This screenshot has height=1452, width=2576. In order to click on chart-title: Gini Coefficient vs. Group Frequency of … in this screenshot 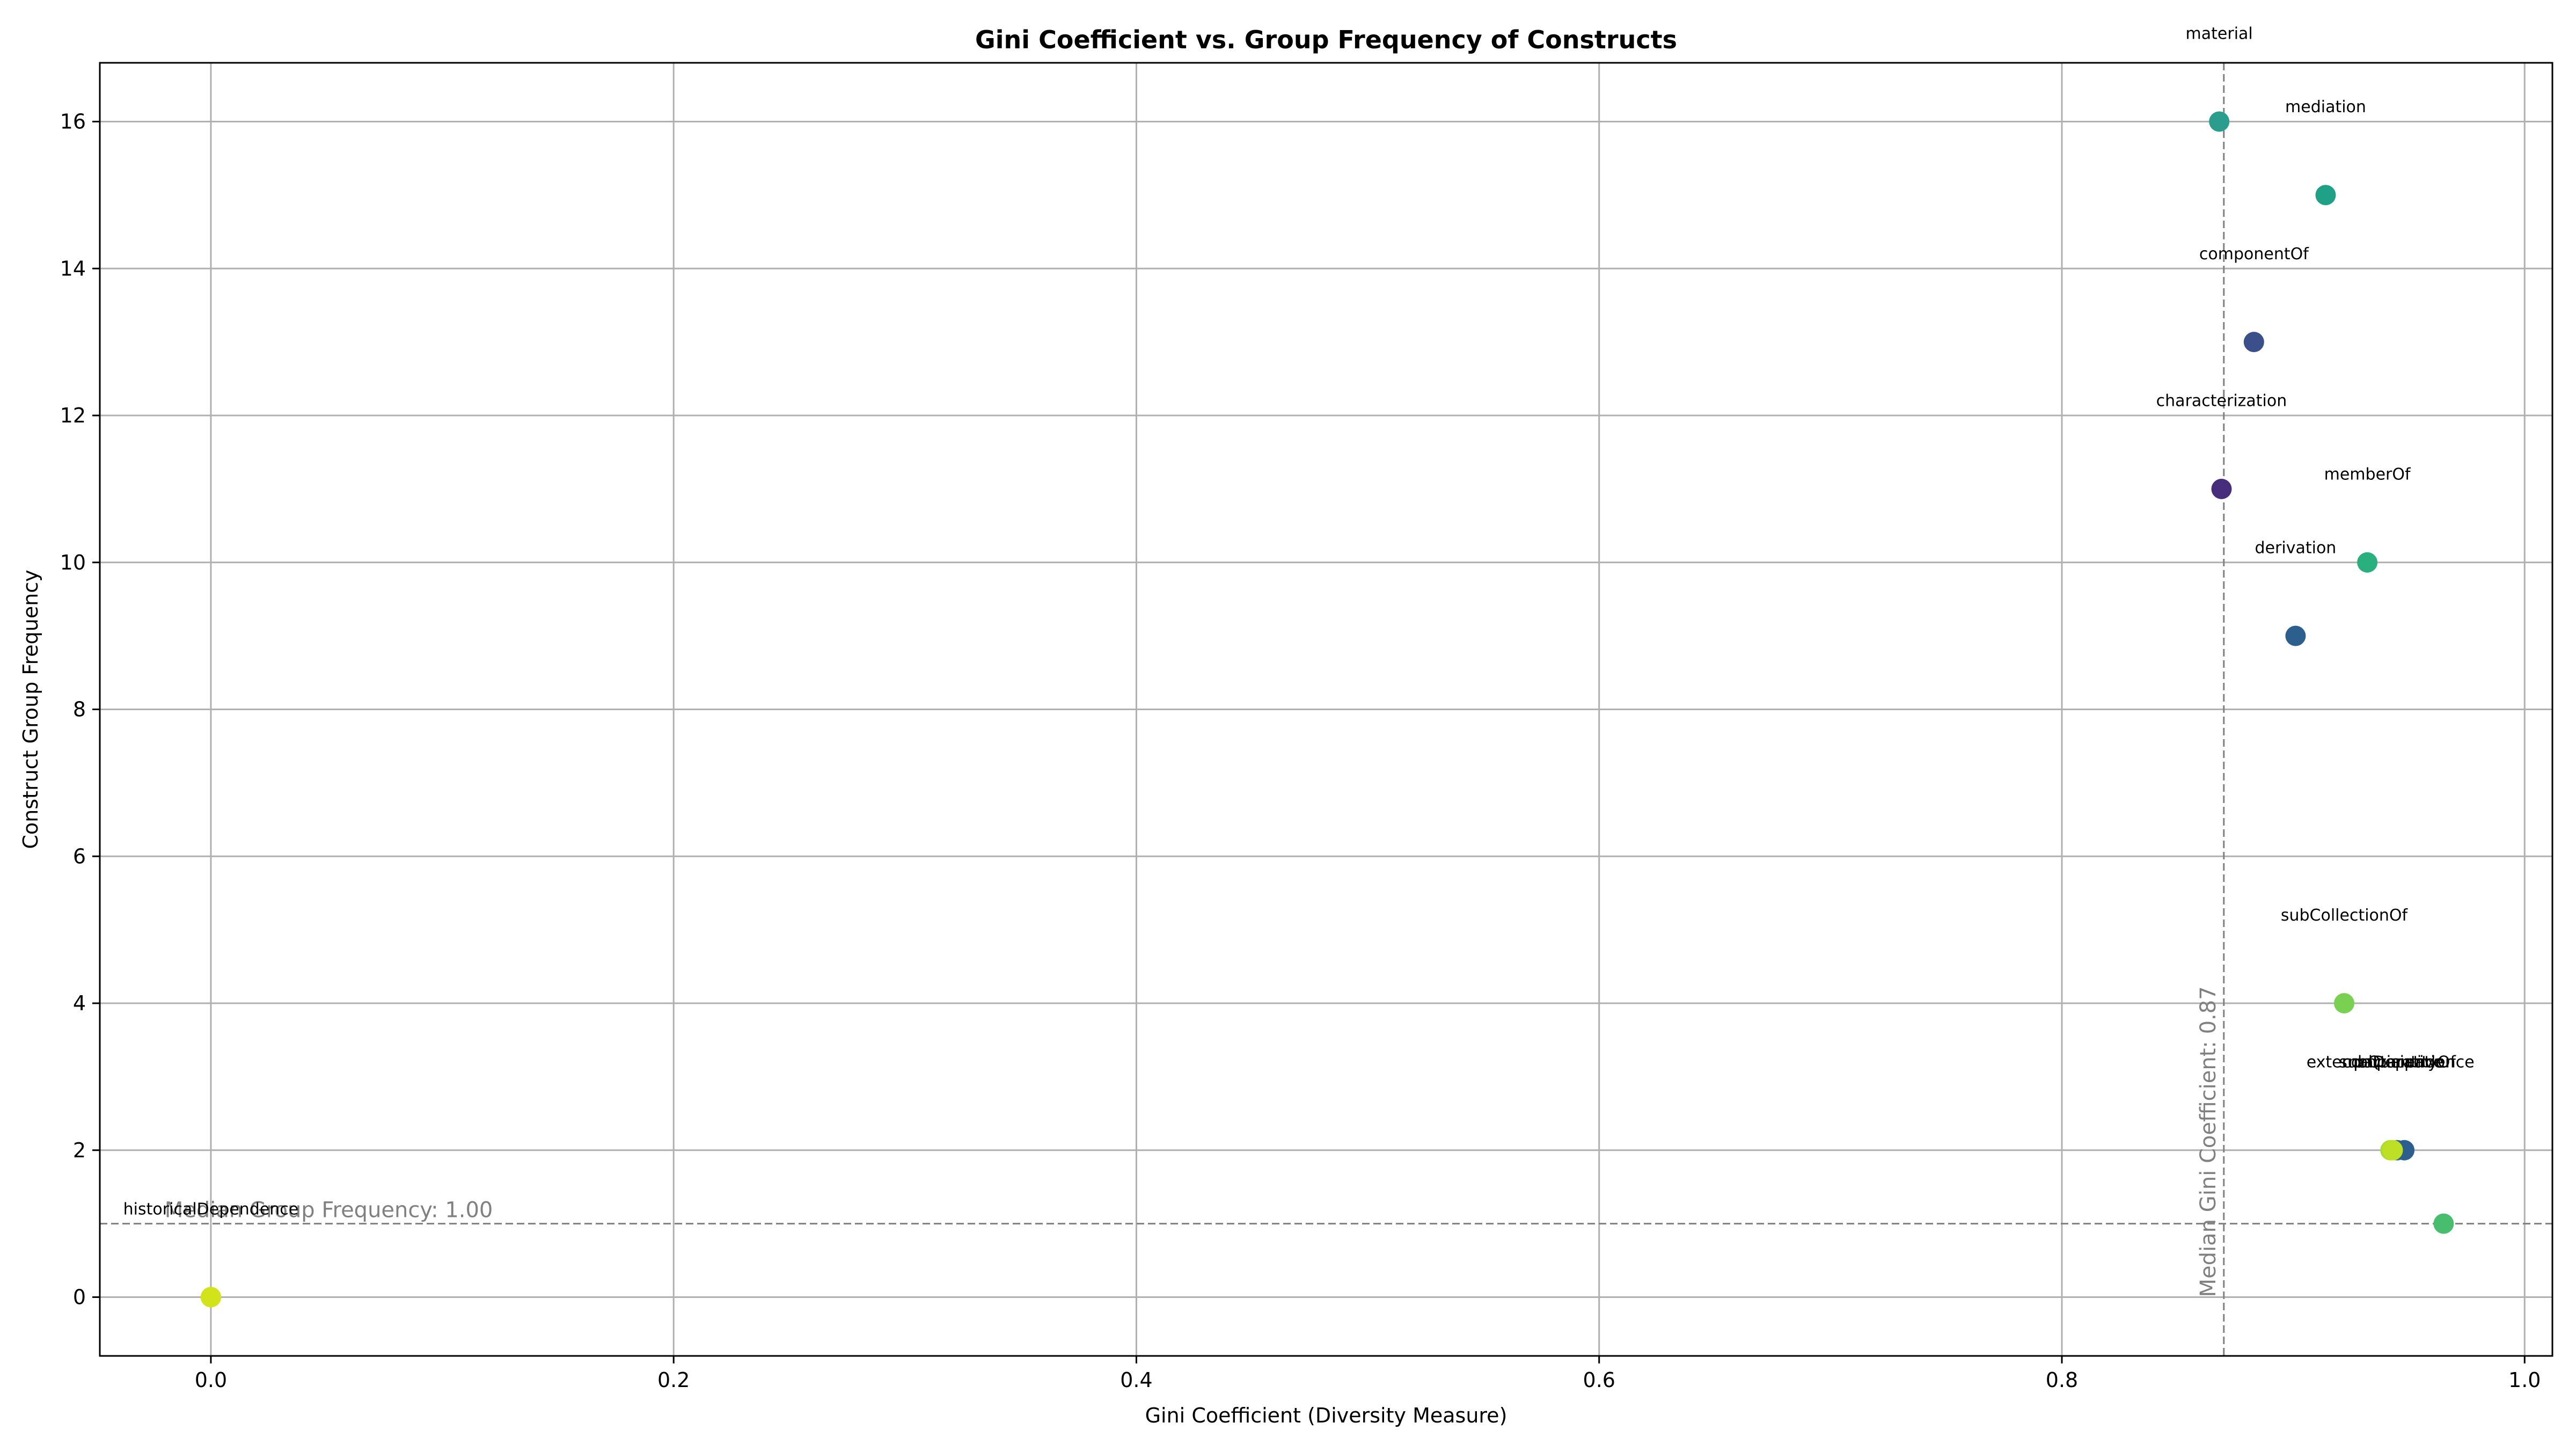, I will do `click(1326, 39)`.